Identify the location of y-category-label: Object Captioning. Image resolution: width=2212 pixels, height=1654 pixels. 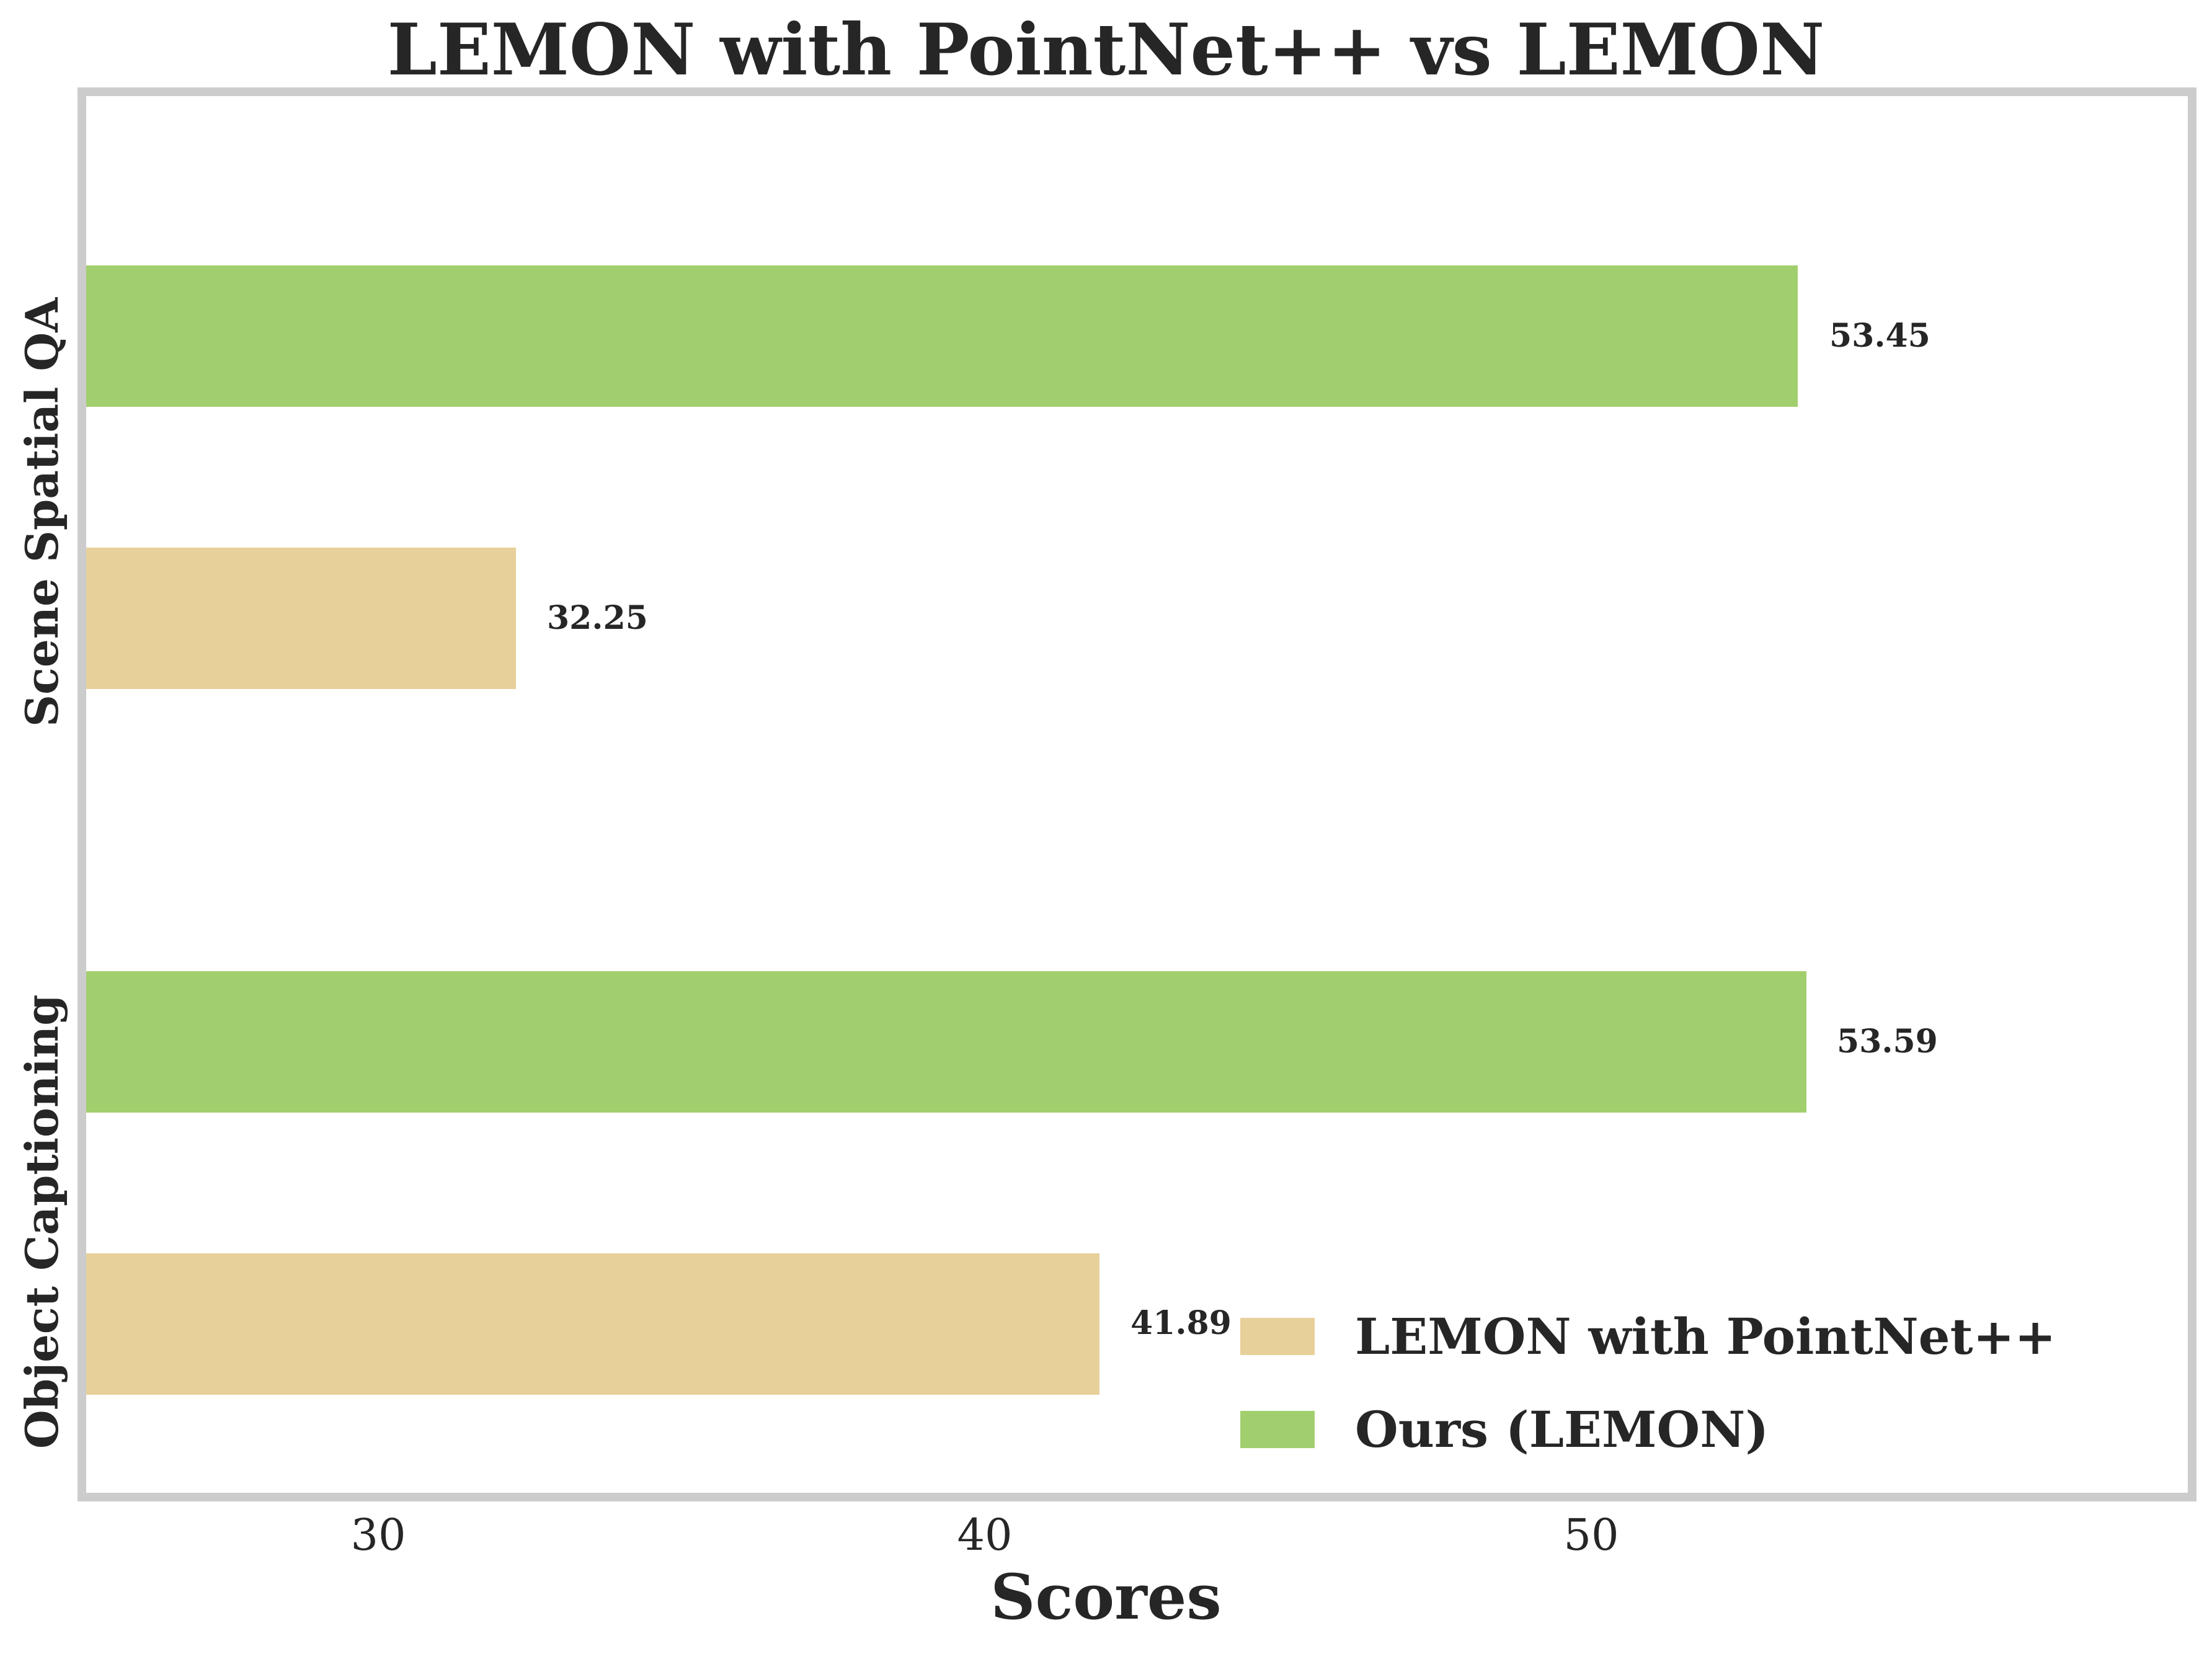
(42, 1221).